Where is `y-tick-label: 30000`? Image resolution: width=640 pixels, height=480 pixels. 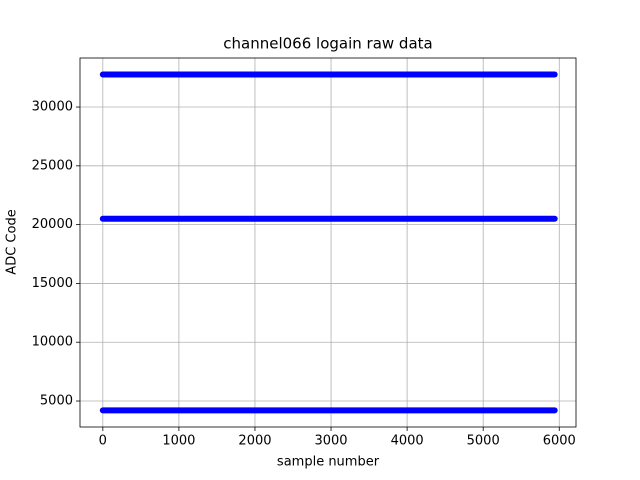 y-tick-label: 30000 is located at coordinates (52, 107).